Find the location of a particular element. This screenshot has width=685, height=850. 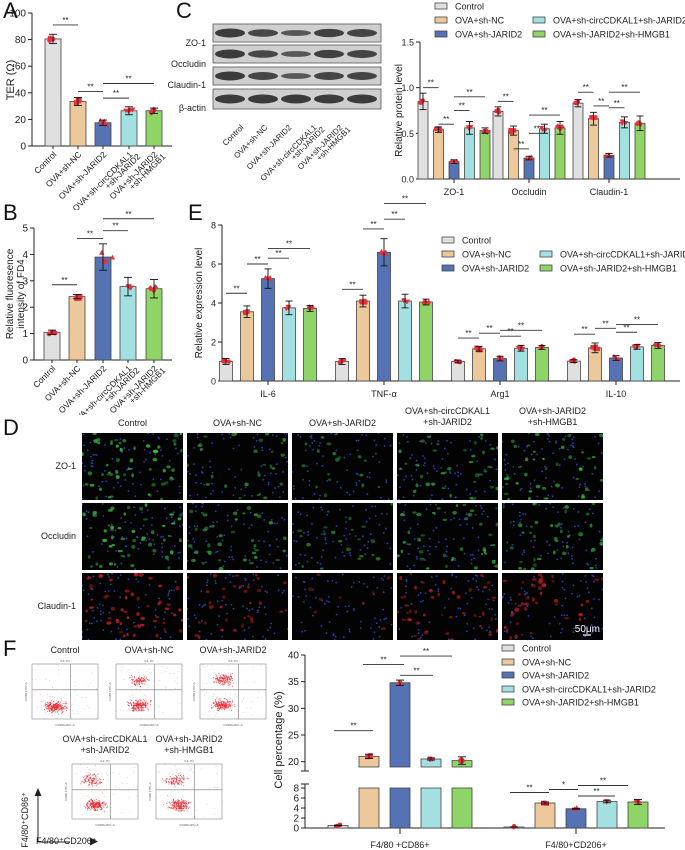

flow-axes-legend: F4/80⁺CD86⁺ is located at coordinates (45, 818).